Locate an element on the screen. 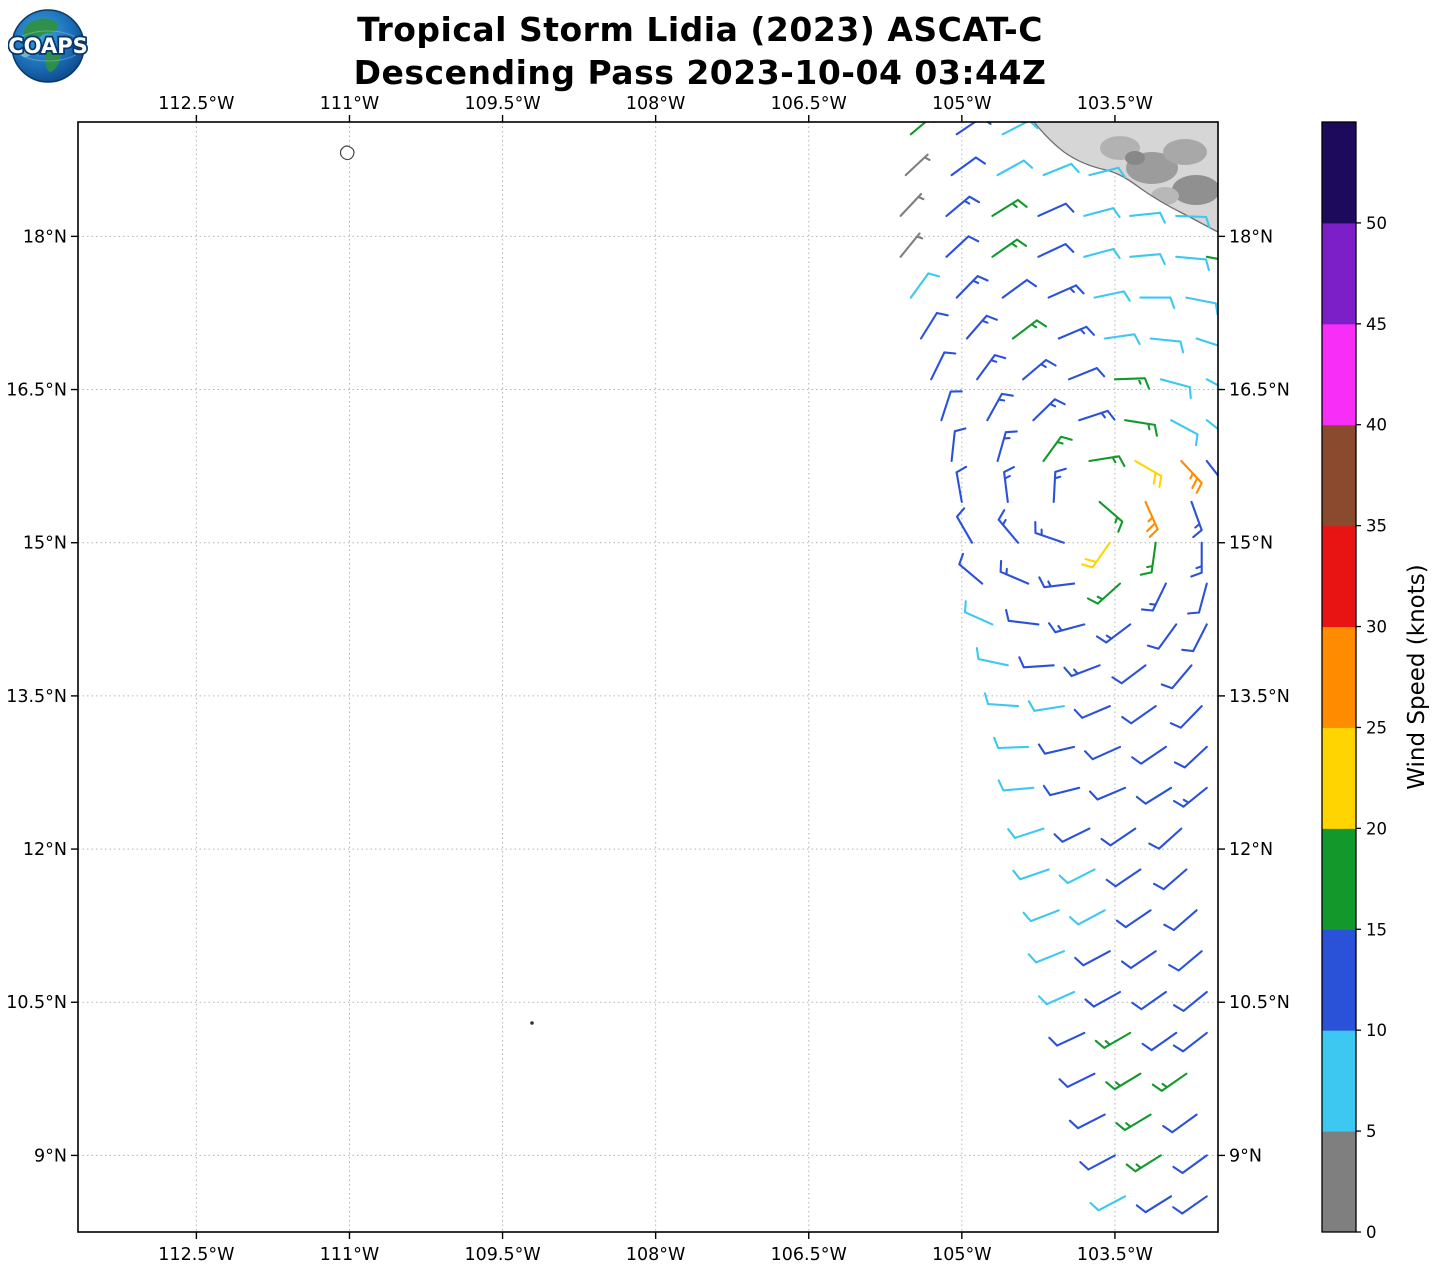 This screenshot has height=1264, width=1456. y-tick-label-left: 15°N is located at coordinates (45, 544).